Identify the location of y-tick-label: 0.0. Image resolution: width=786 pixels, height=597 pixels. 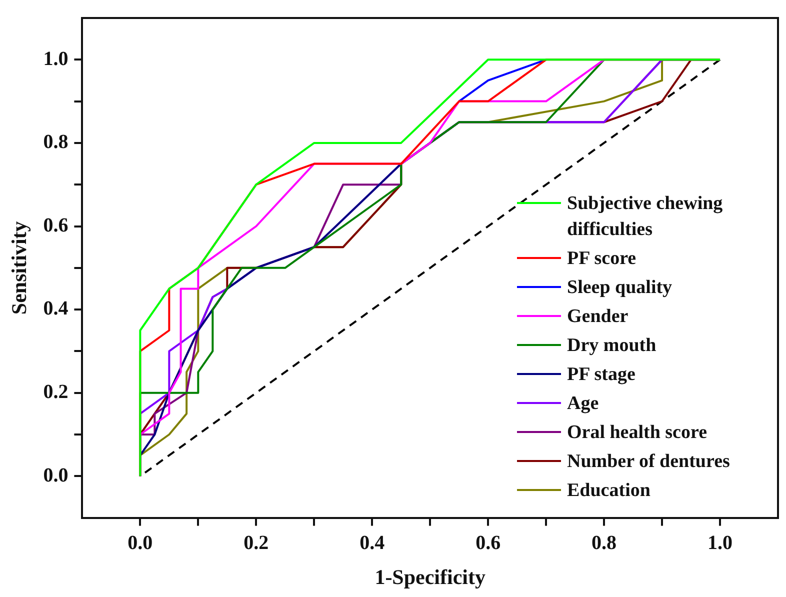
(55, 475).